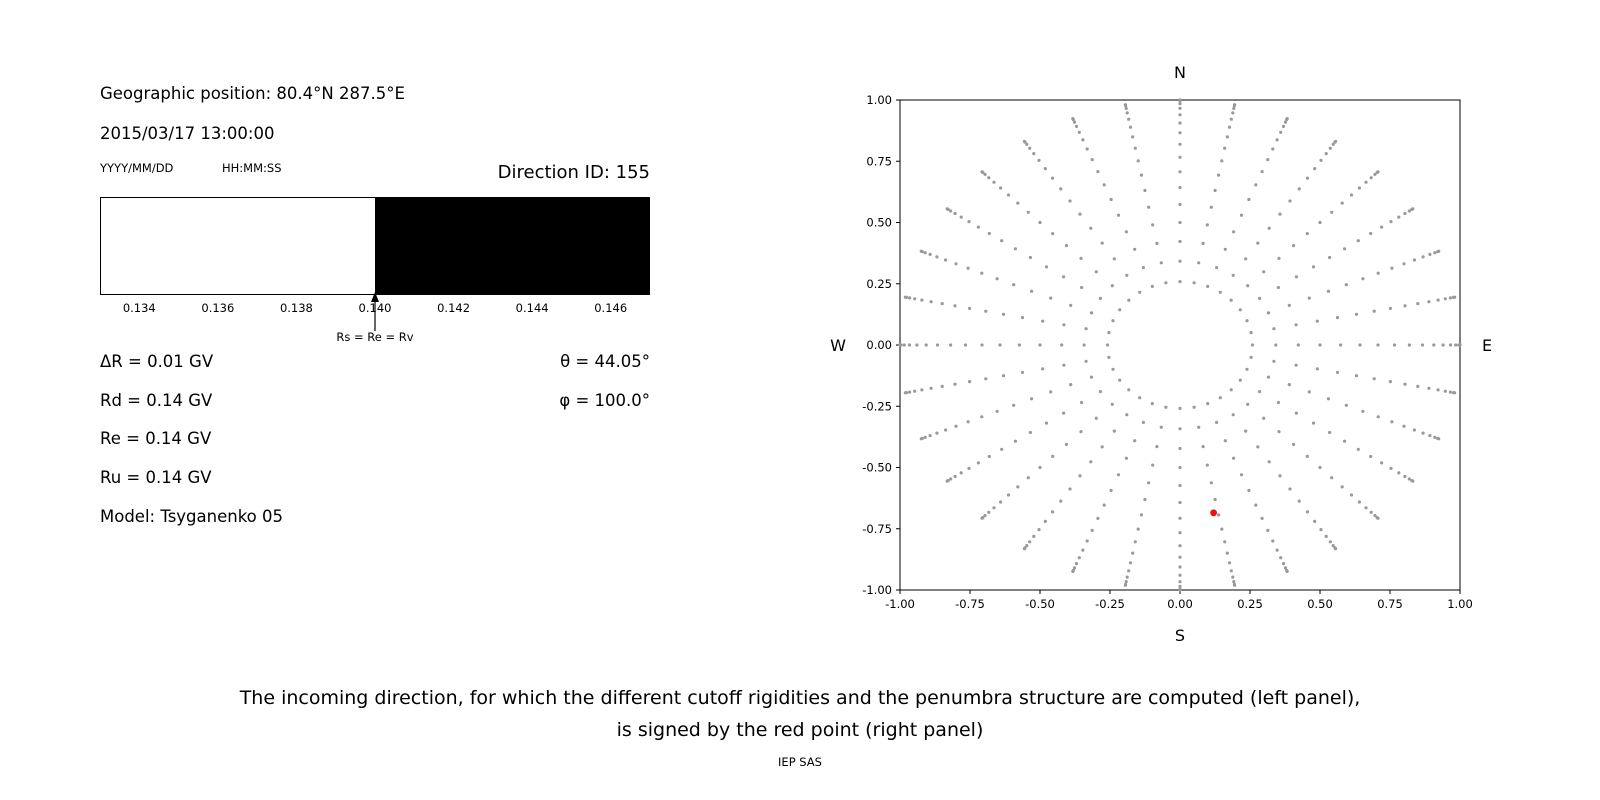  What do you see at coordinates (156, 400) in the screenshot?
I see `param-line: Rd = 0.14 GV` at bounding box center [156, 400].